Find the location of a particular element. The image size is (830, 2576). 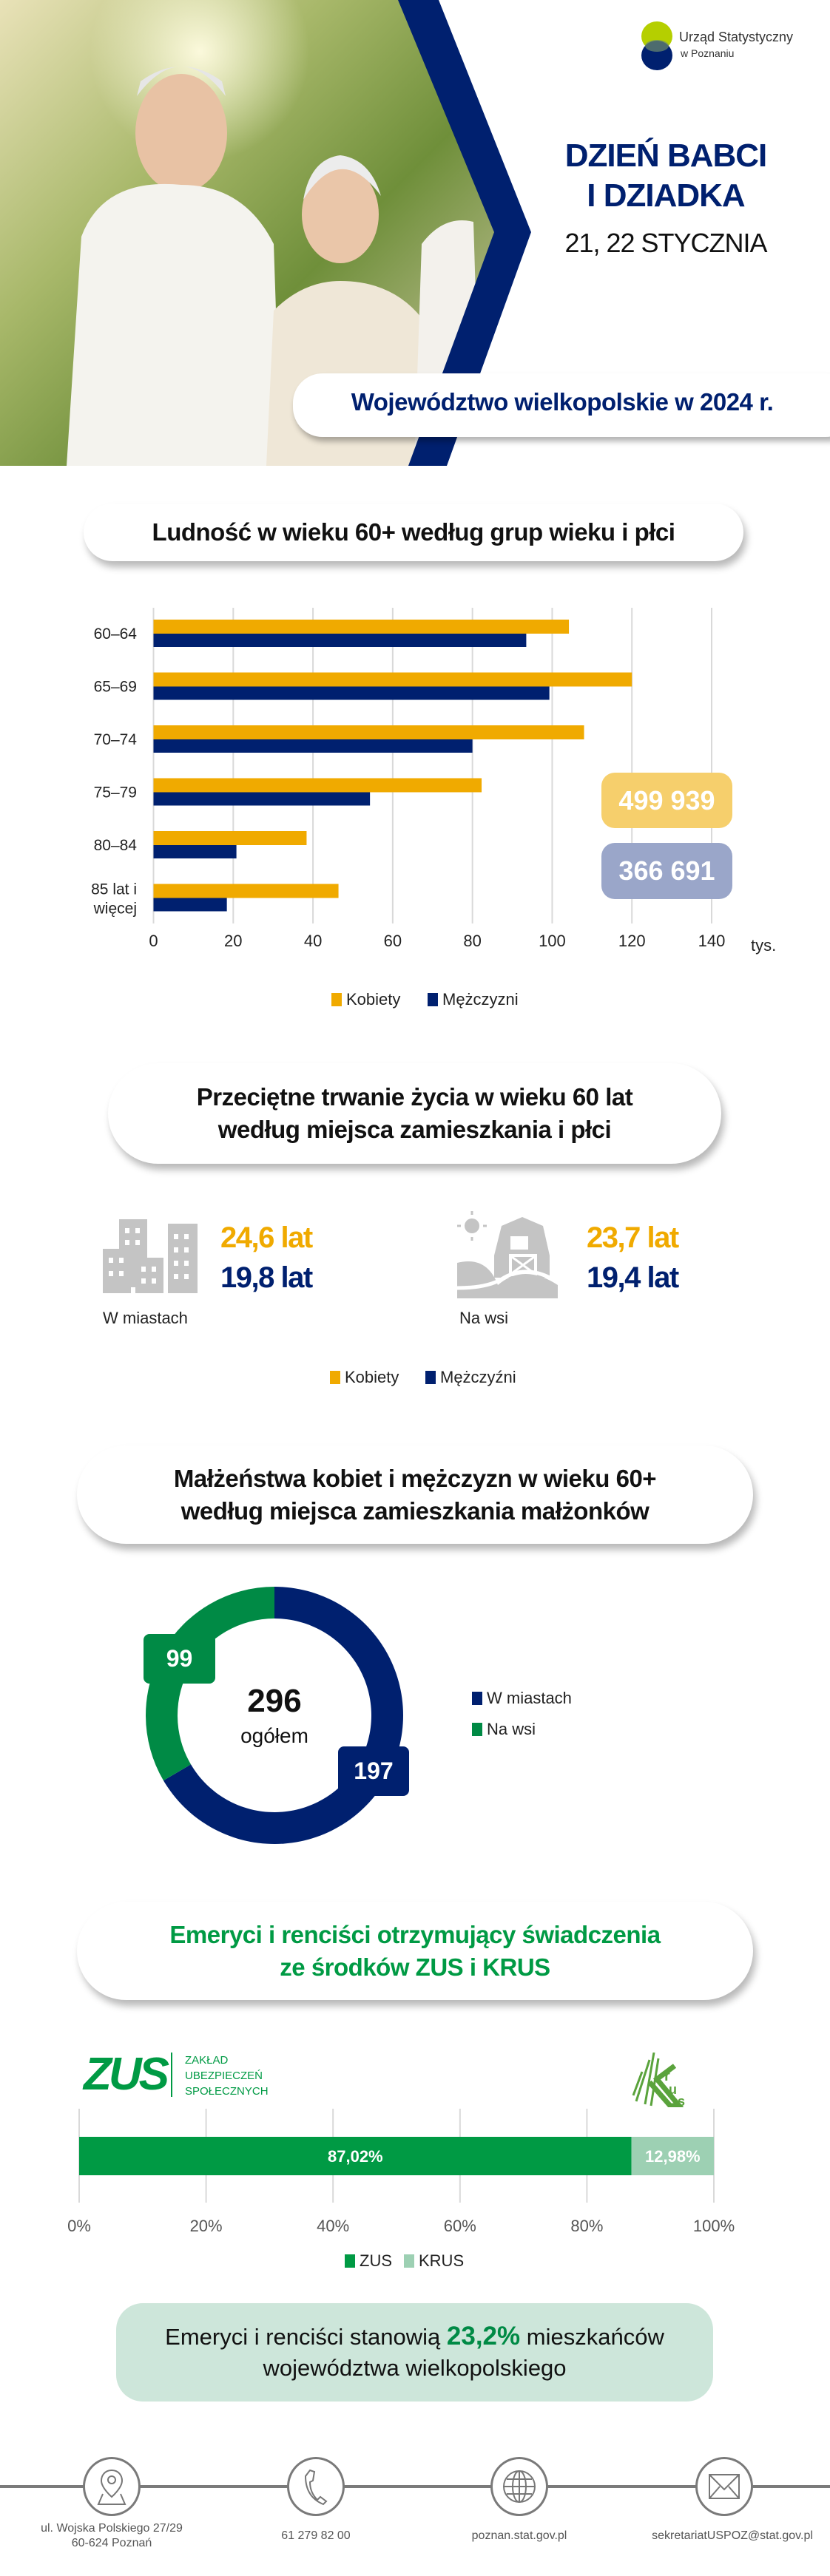

phone-icon is located at coordinates (316, 2486).